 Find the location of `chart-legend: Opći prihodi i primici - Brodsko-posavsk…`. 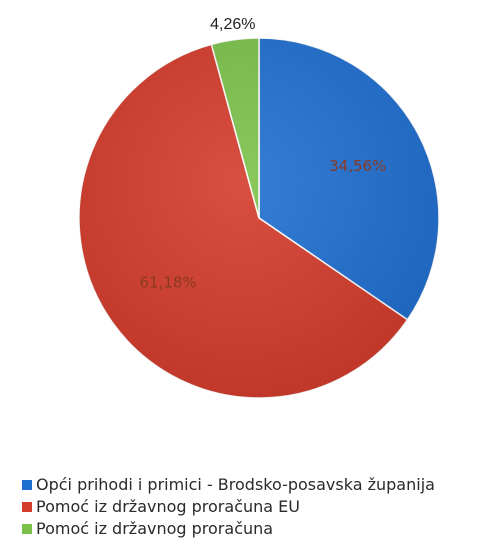

chart-legend: Opći prihodi i primici - Brodsko-posavsk… is located at coordinates (228, 507).